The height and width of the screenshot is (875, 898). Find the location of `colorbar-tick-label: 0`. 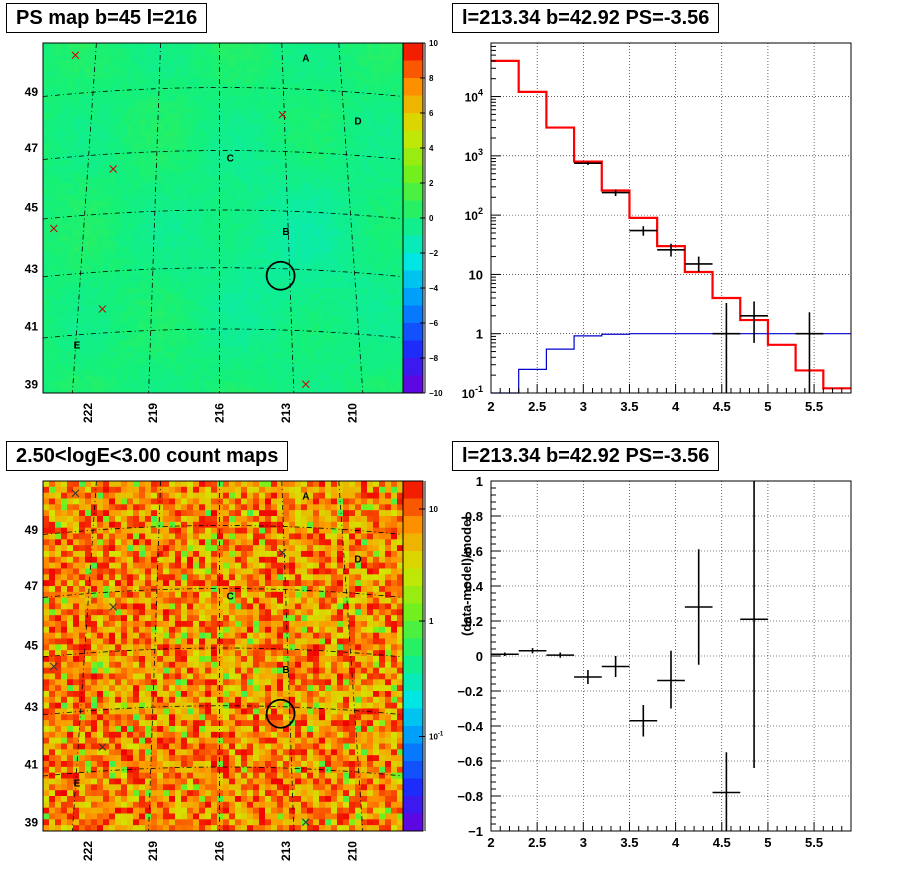

colorbar-tick-label: 0 is located at coordinates (431, 218).